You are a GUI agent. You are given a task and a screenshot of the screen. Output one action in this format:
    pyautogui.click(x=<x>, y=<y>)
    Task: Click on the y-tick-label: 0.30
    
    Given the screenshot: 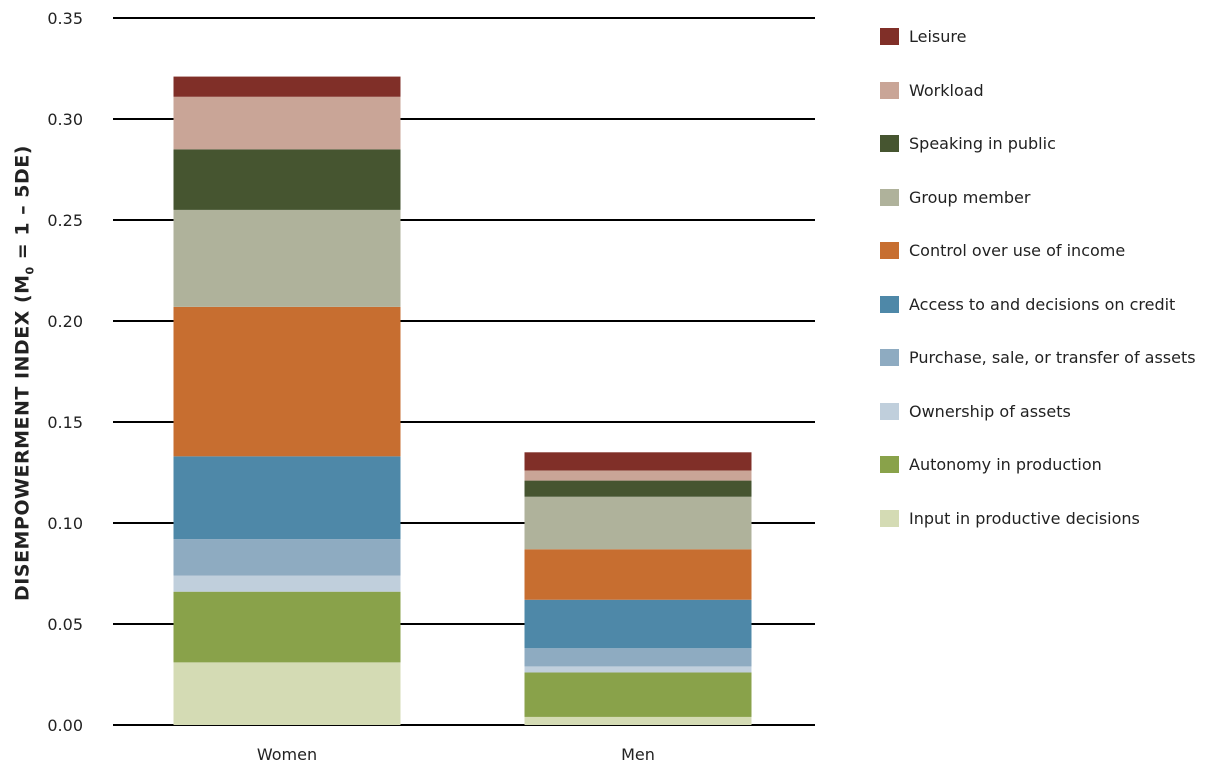 What is the action you would take?
    pyautogui.click(x=65, y=119)
    